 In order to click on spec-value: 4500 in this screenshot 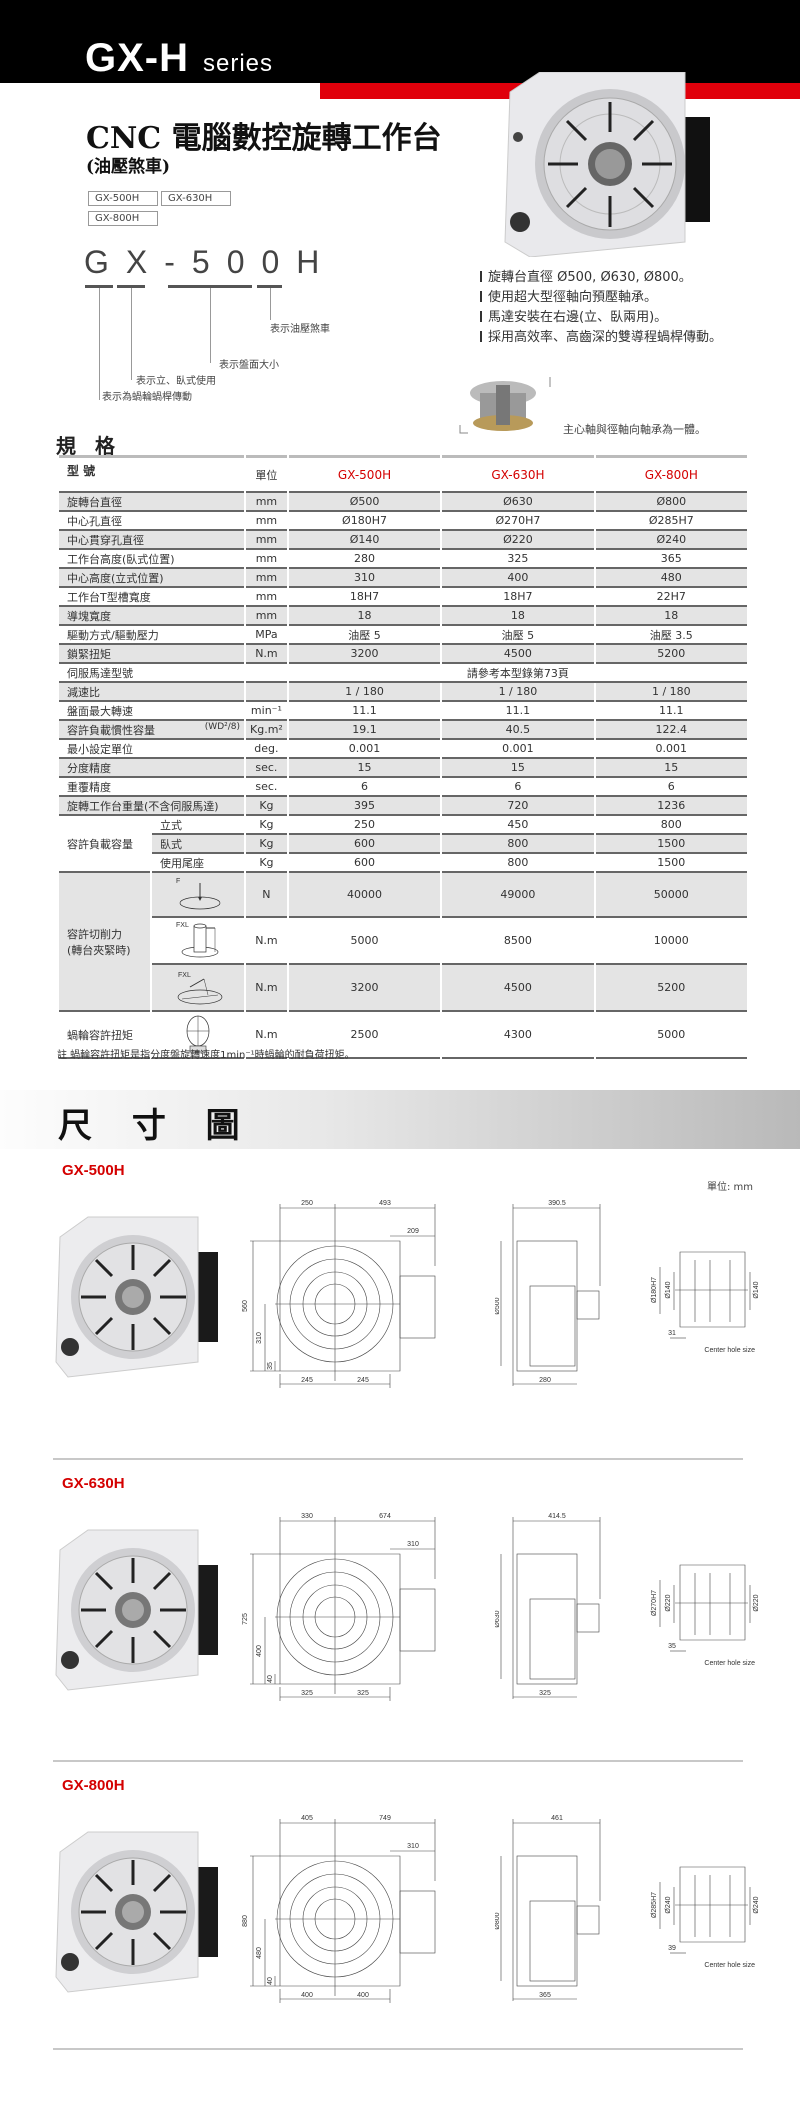, I will do `click(518, 654)`.